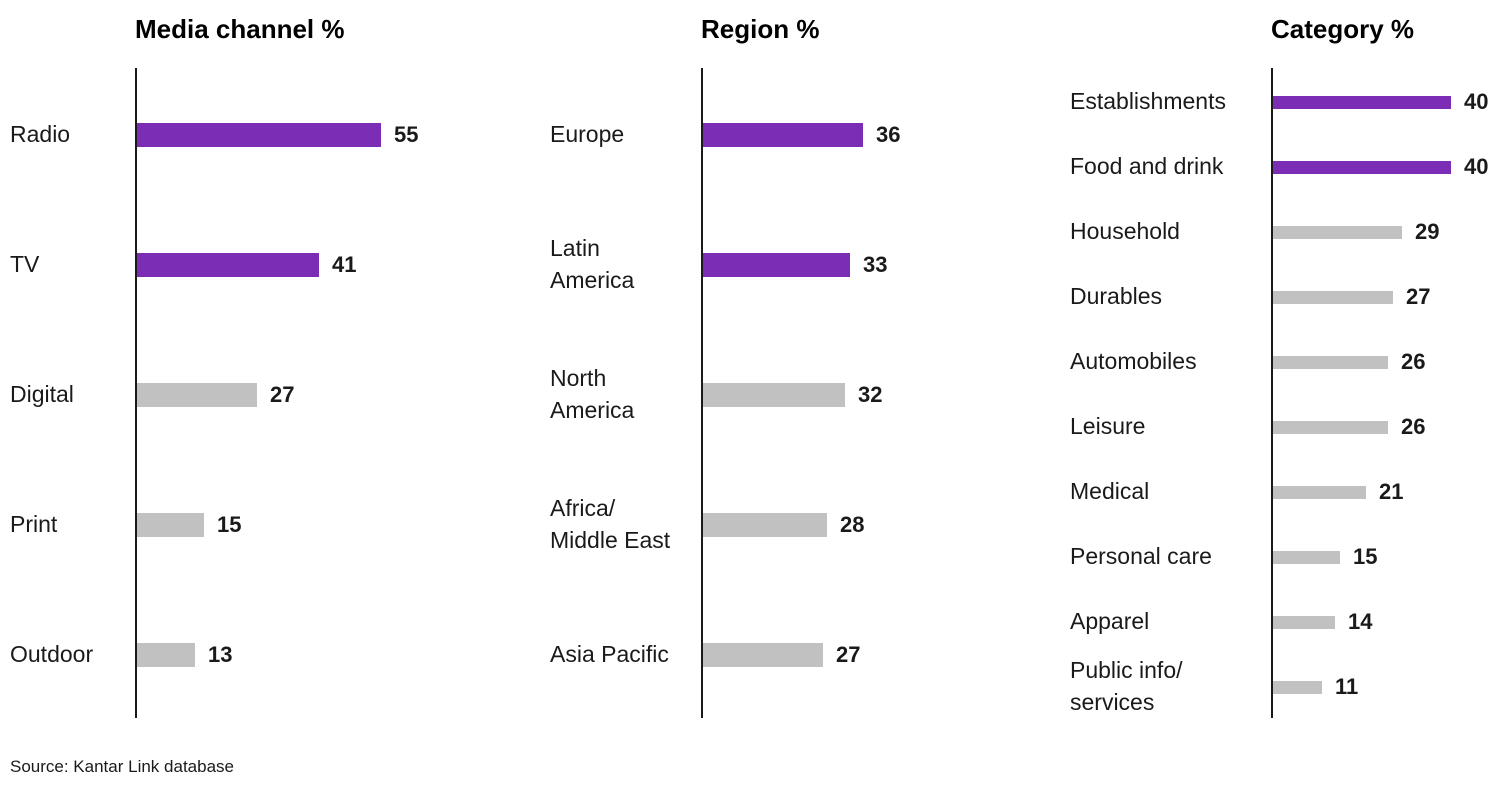  Describe the element at coordinates (1343, 29) in the screenshot. I see `chart-title: Category %` at that location.